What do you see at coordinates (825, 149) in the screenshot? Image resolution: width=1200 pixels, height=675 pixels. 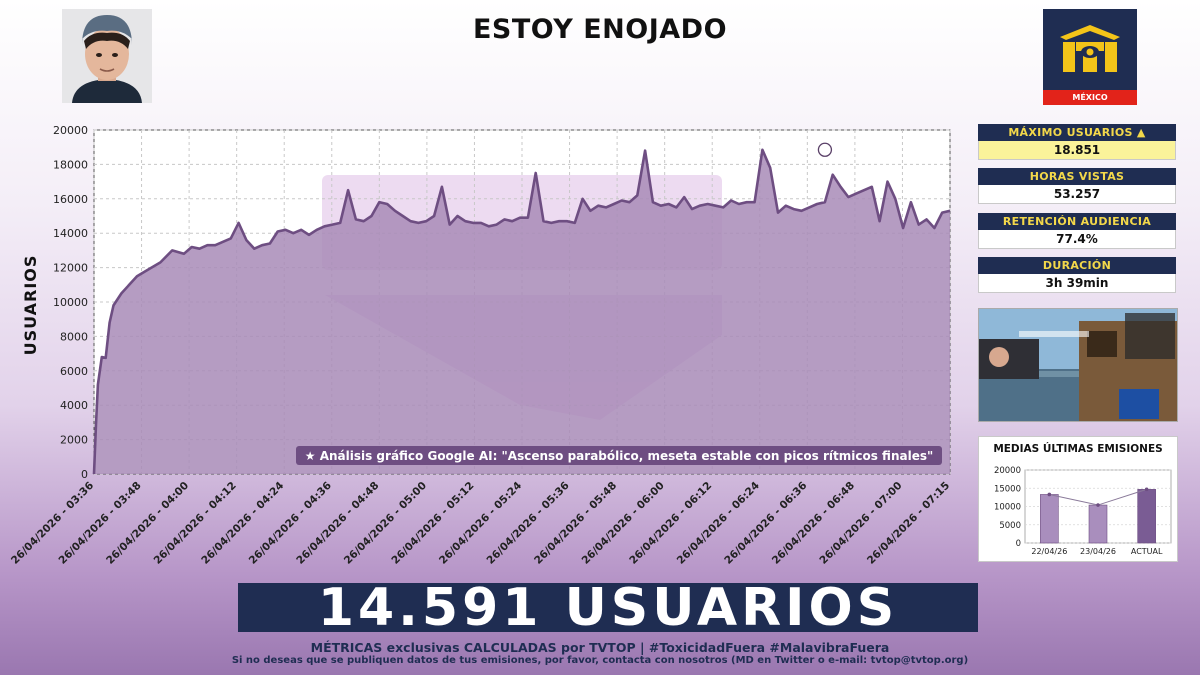 I see `peak-marker` at bounding box center [825, 149].